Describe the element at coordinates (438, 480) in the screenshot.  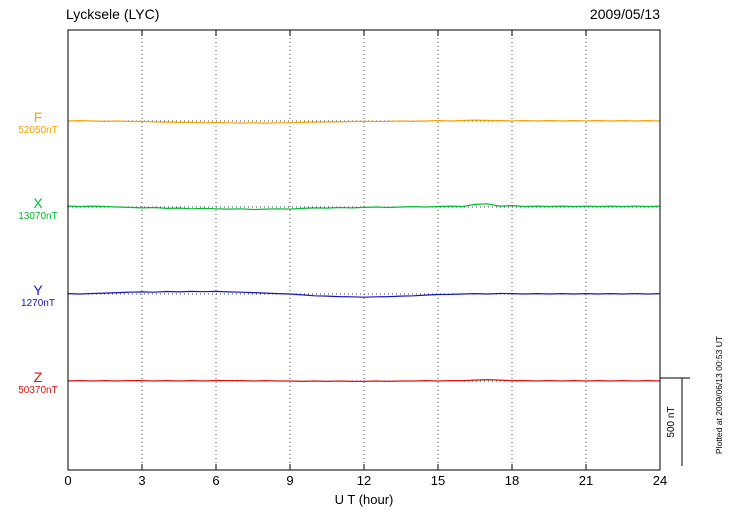
I see `x-tick-label-15: 15` at that location.